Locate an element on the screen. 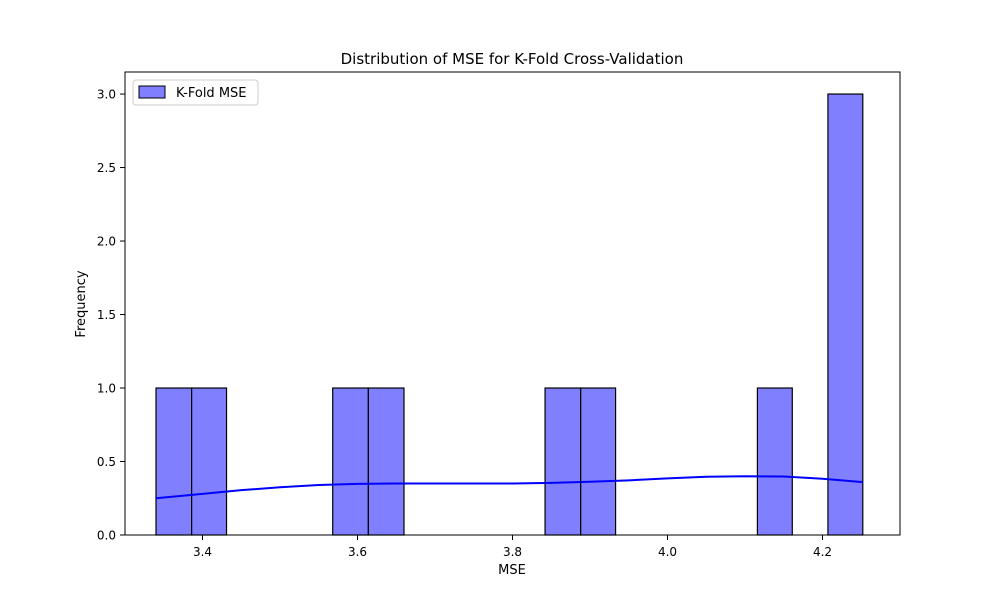  y-axis-ticks: 0.0 0.5 1.0 1.5 2.0 2.5 3.0 is located at coordinates (111, 315).